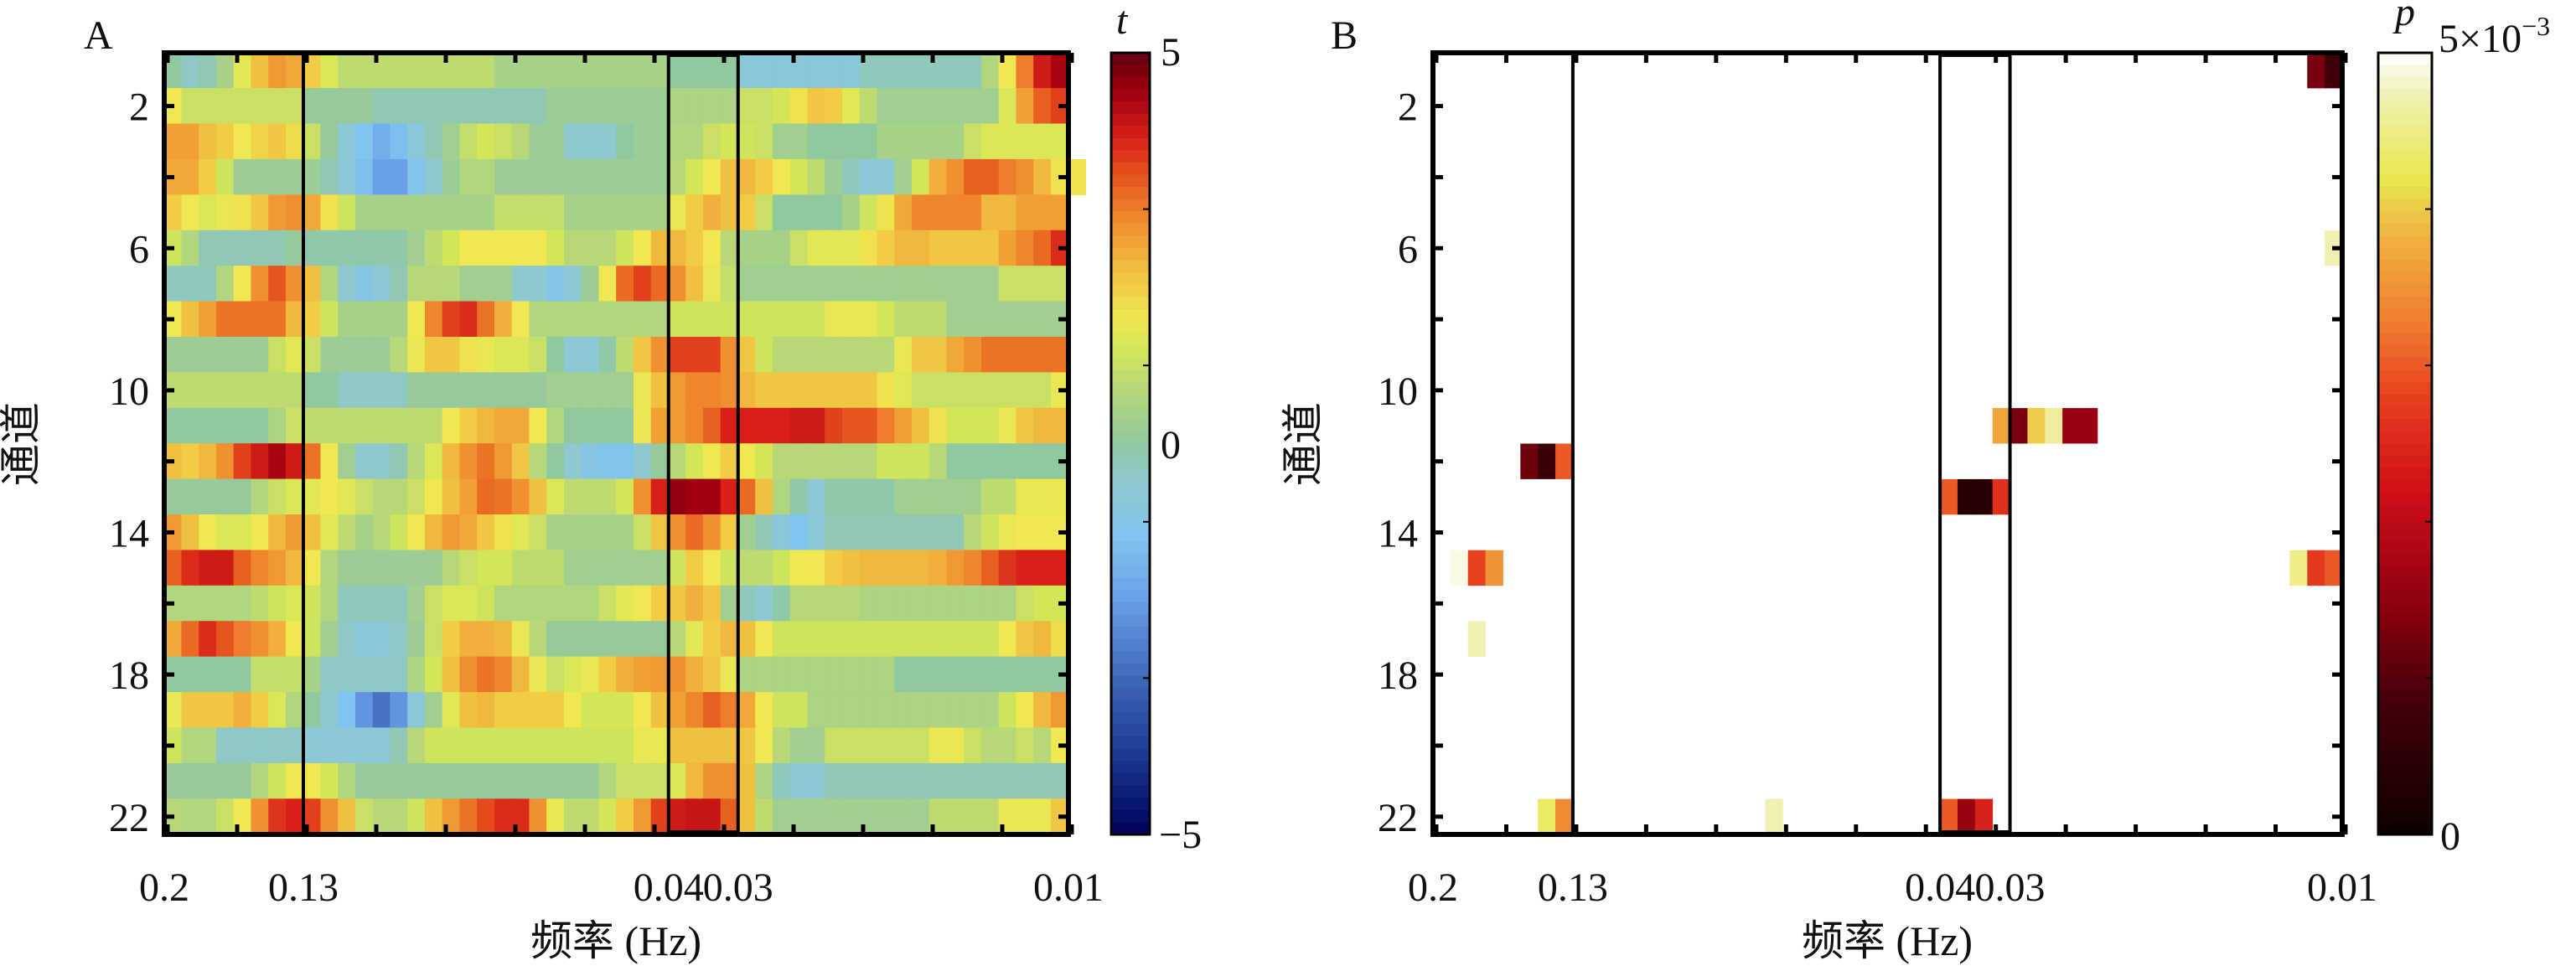 The height and width of the screenshot is (971, 2576). Describe the element at coordinates (1984, 816) in the screenshot. I see `significant-cell` at that location.